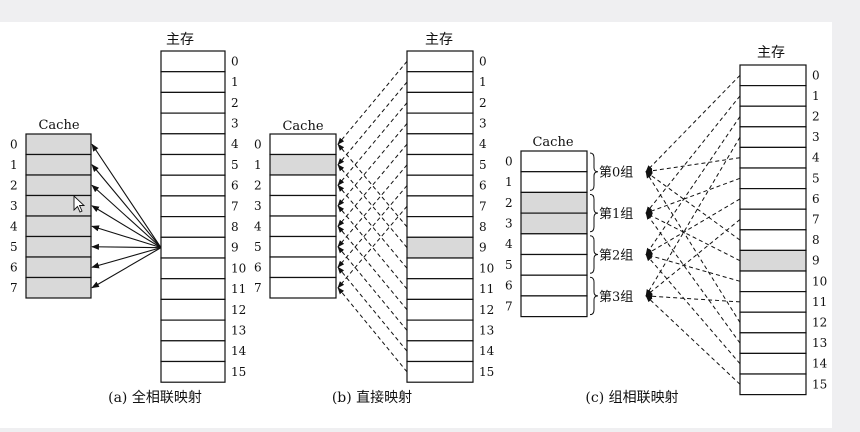 The width and height of the screenshot is (860, 432). Describe the element at coordinates (509, 223) in the screenshot. I see `panel-c-cache-index: 3` at that location.